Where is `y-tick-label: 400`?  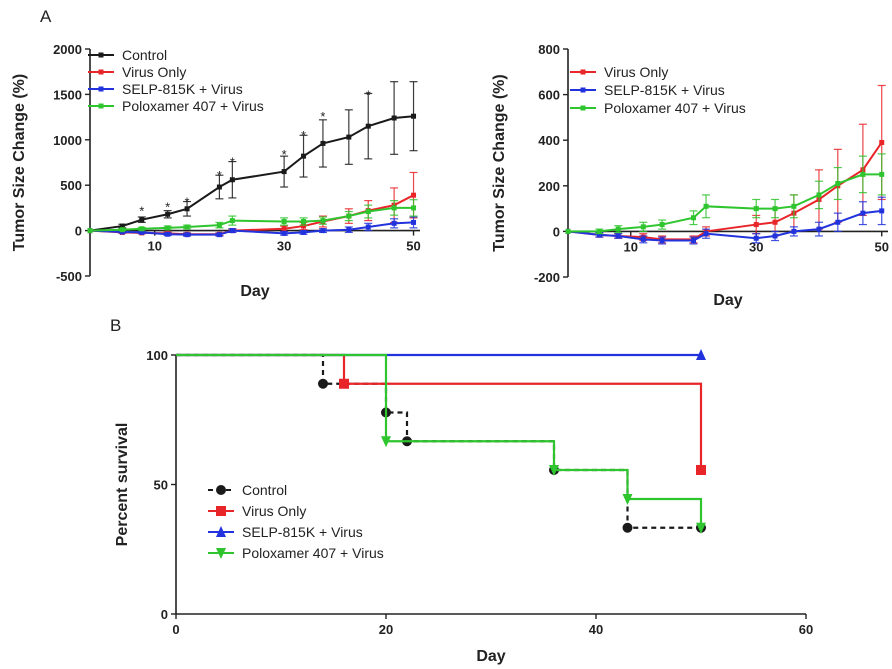
y-tick-label: 400 is located at coordinates (549, 140).